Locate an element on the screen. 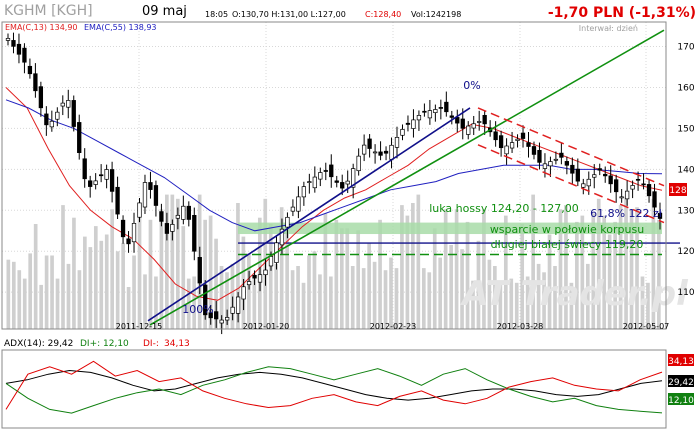  adx-last-marker is located at coordinates (681, 381).